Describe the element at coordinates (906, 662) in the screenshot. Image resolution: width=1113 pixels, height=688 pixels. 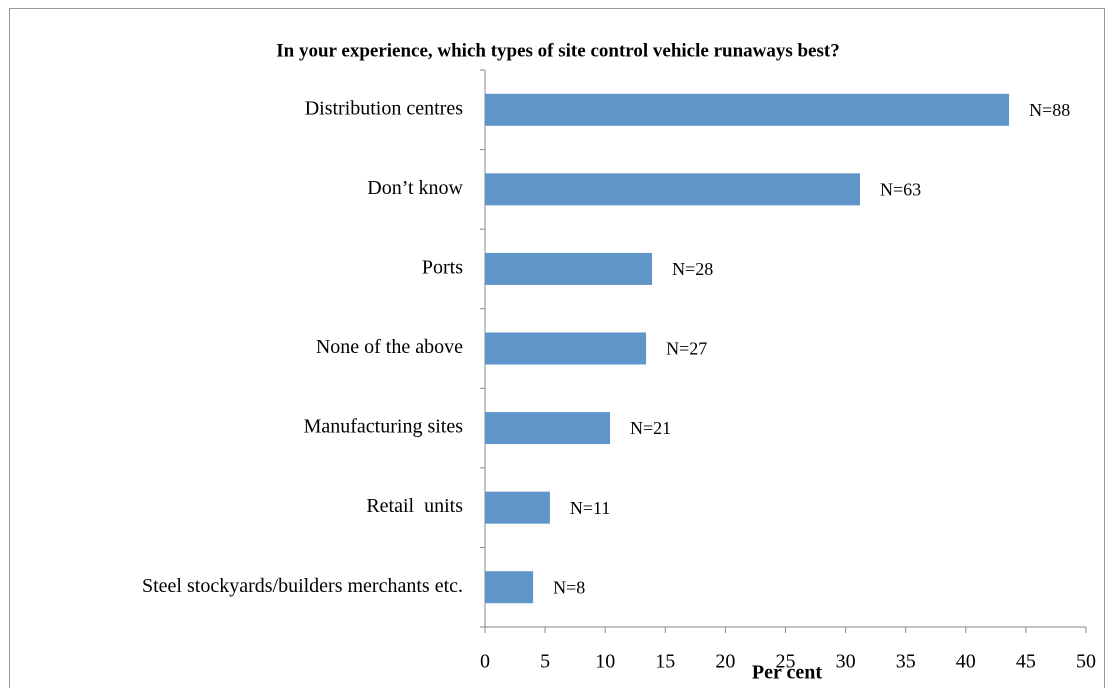
I see `x-tick-label: 35` at that location.